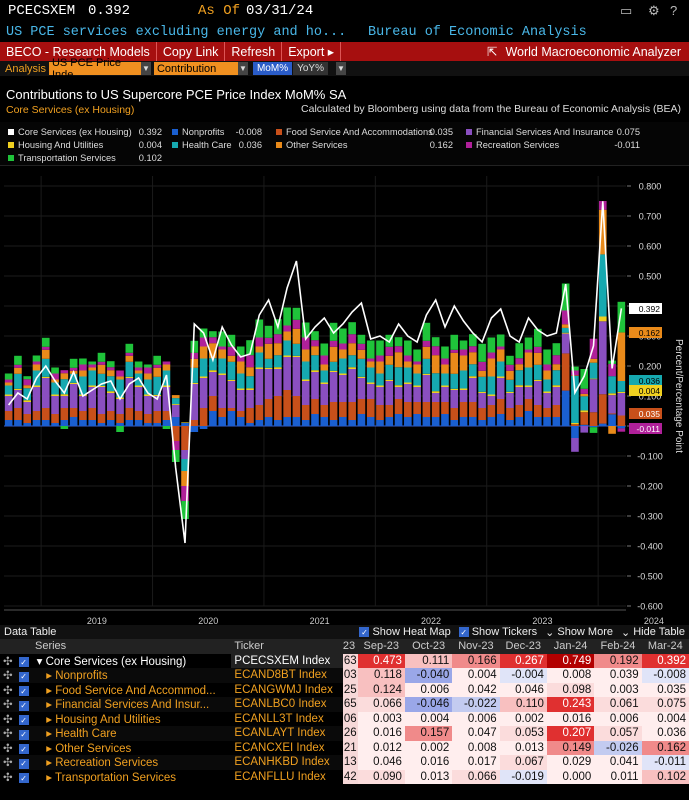  I want to click on legend-item: Core Services (ex Housing), so click(70, 132).